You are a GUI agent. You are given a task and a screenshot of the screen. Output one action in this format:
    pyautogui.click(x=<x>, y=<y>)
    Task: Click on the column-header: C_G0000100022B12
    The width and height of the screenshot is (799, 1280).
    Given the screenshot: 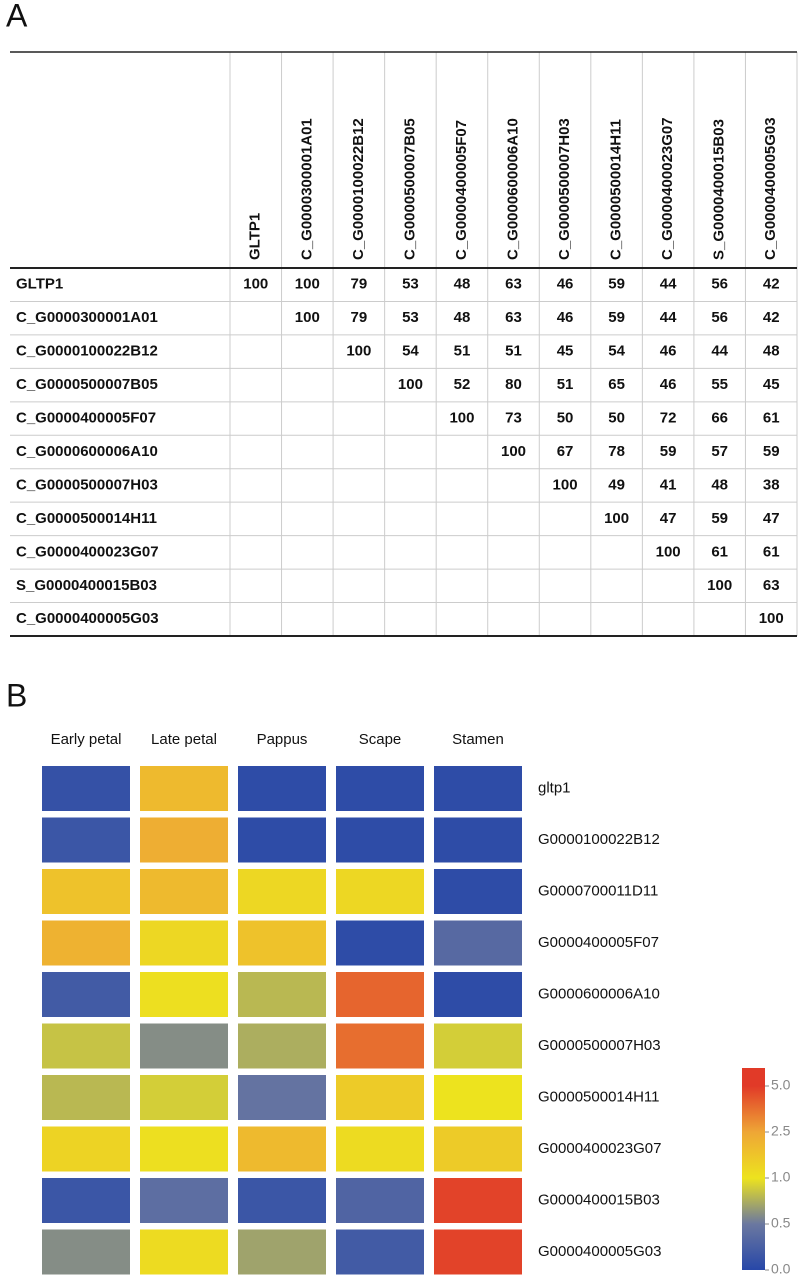 What is the action you would take?
    pyautogui.click(x=358, y=189)
    